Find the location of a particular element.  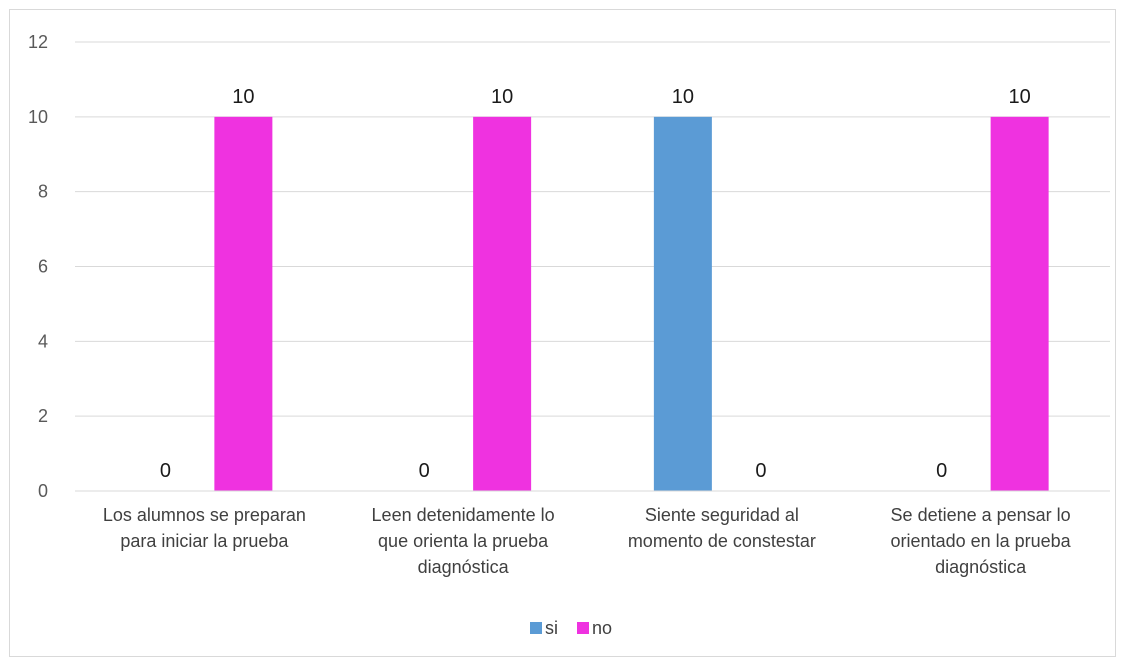

category-label: para iniciar la prueba is located at coordinates (204, 541).